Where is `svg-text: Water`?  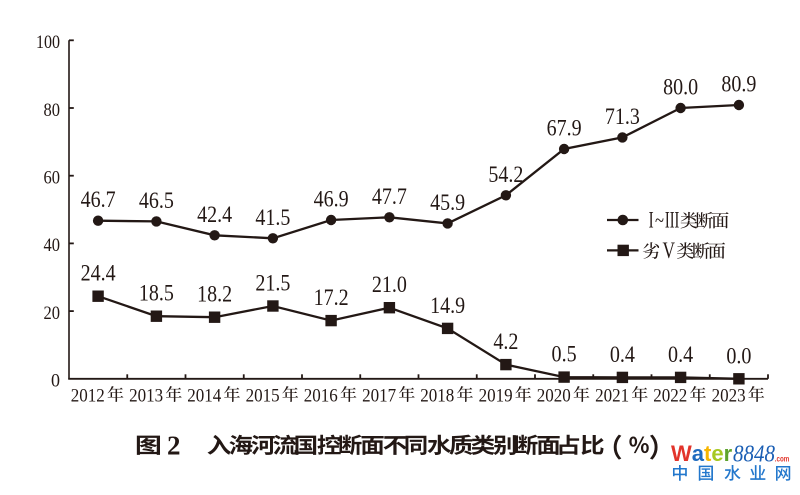 svg-text: Water is located at coordinates (702, 453).